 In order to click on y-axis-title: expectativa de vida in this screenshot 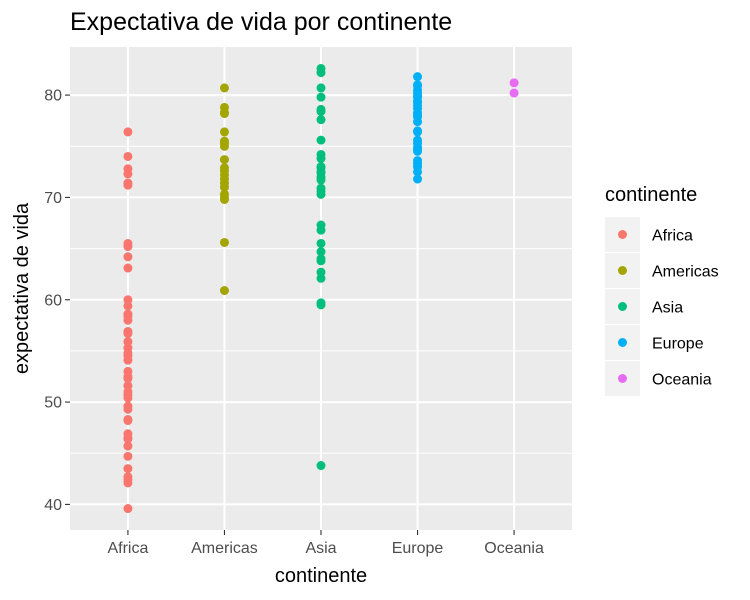, I will do `click(22, 288)`.